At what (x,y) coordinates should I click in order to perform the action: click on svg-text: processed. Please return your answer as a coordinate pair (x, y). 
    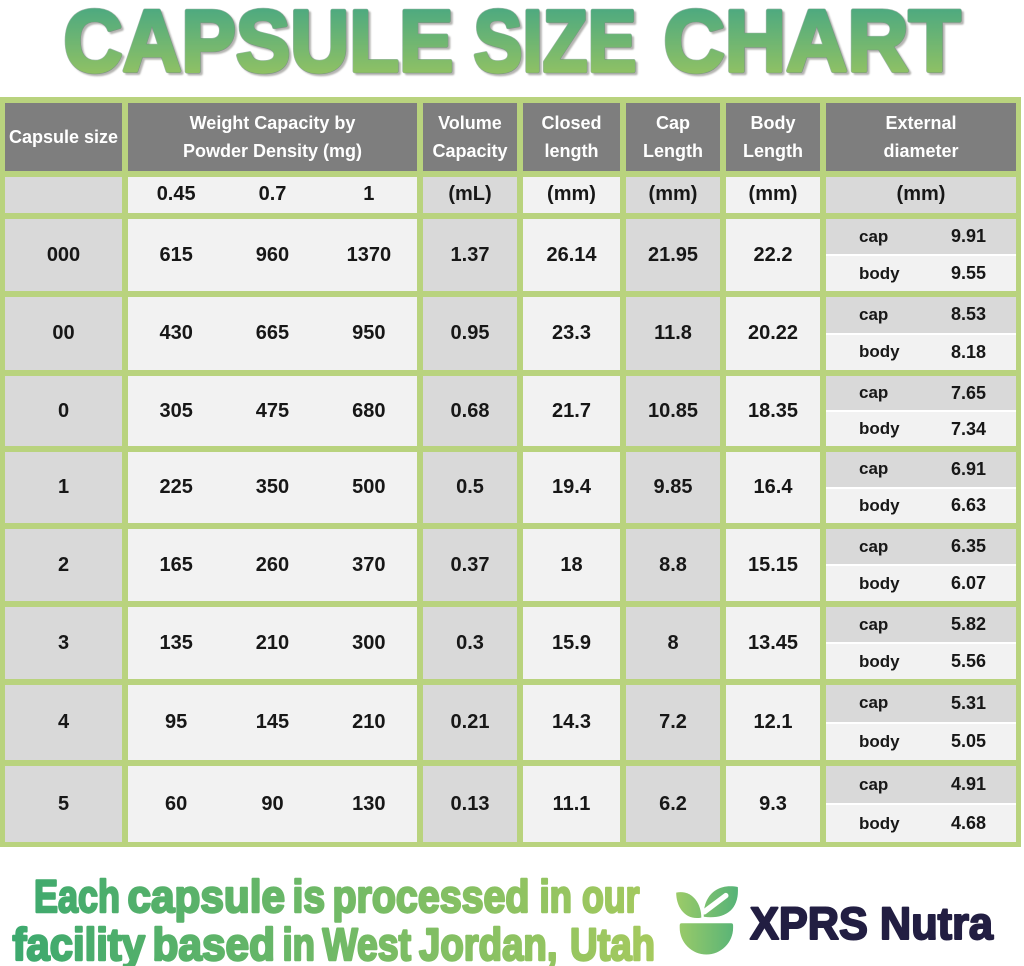
    Looking at the image, I should click on (431, 896).